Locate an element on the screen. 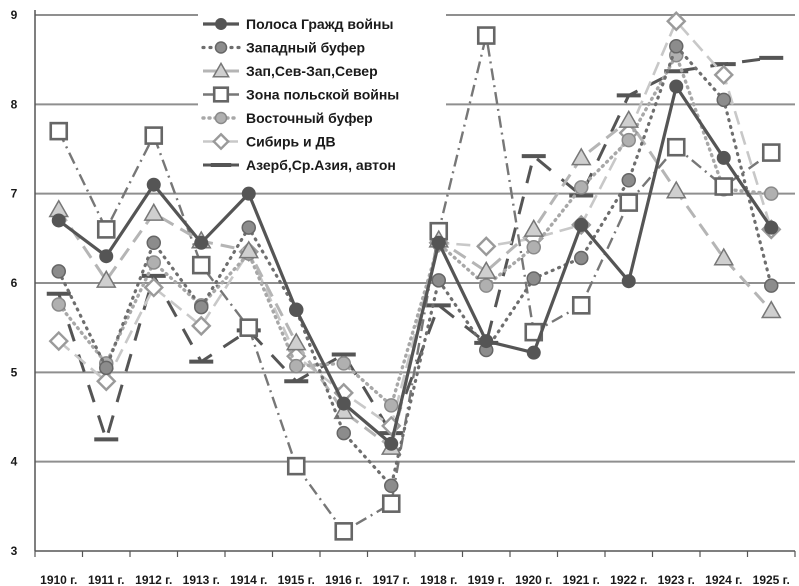 Image resolution: width=799 pixels, height=586 pixels. x-tick-label: 1914 г. is located at coordinates (248, 579).